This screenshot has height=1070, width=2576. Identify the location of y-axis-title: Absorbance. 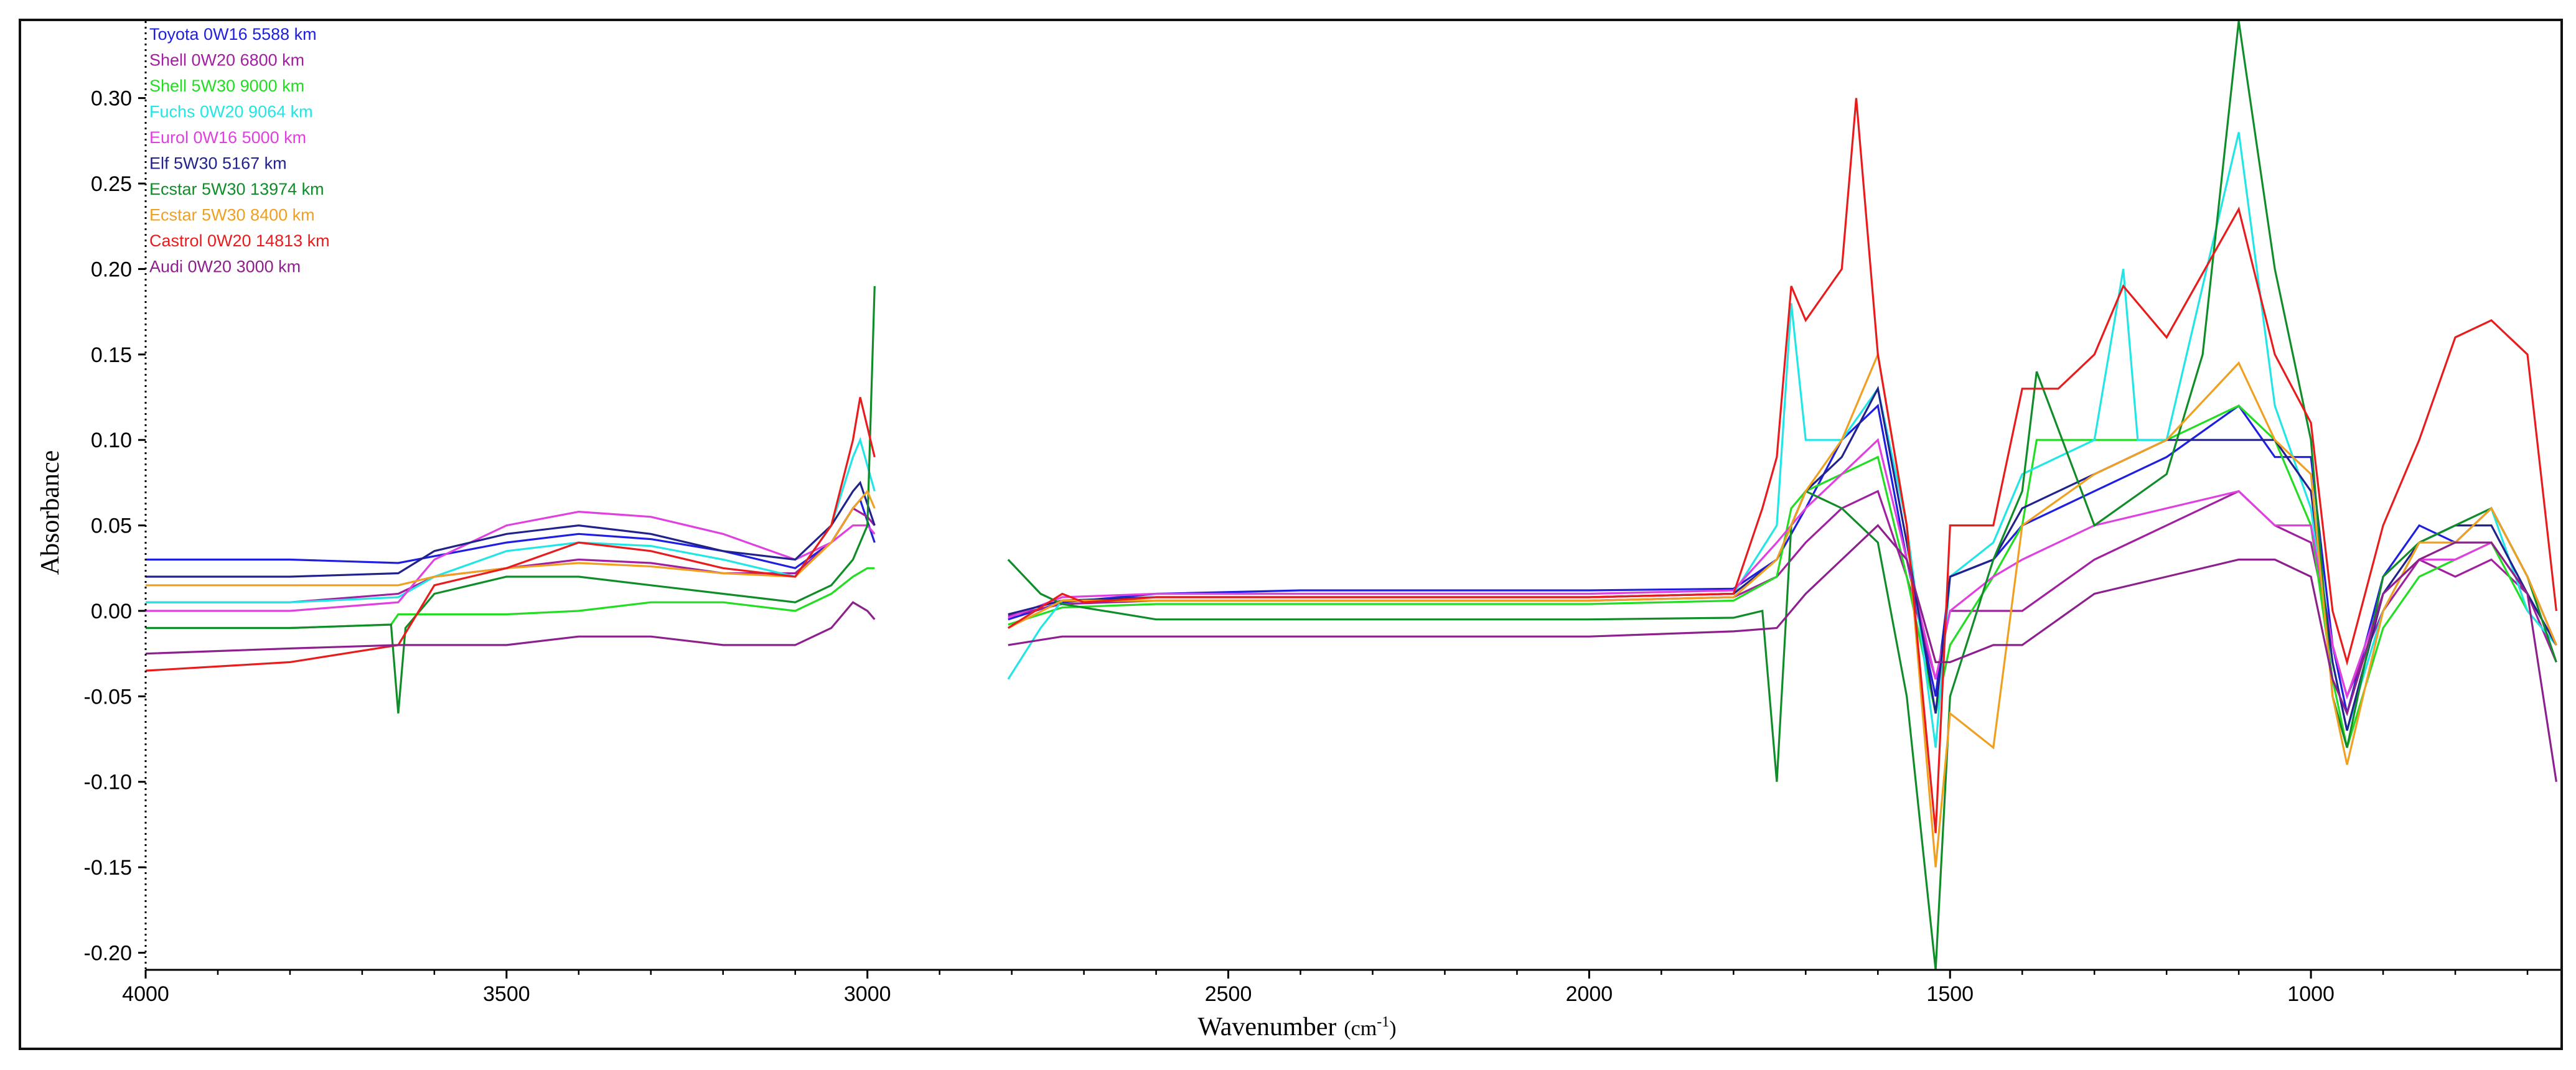
(50, 512).